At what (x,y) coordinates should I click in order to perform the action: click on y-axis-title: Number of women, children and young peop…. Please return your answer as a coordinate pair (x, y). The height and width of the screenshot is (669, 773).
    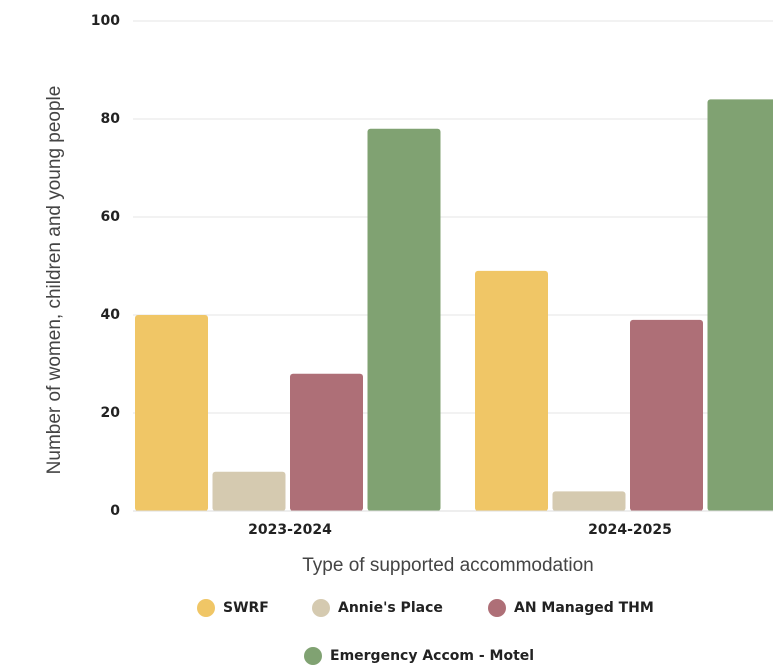
    Looking at the image, I should click on (54, 280).